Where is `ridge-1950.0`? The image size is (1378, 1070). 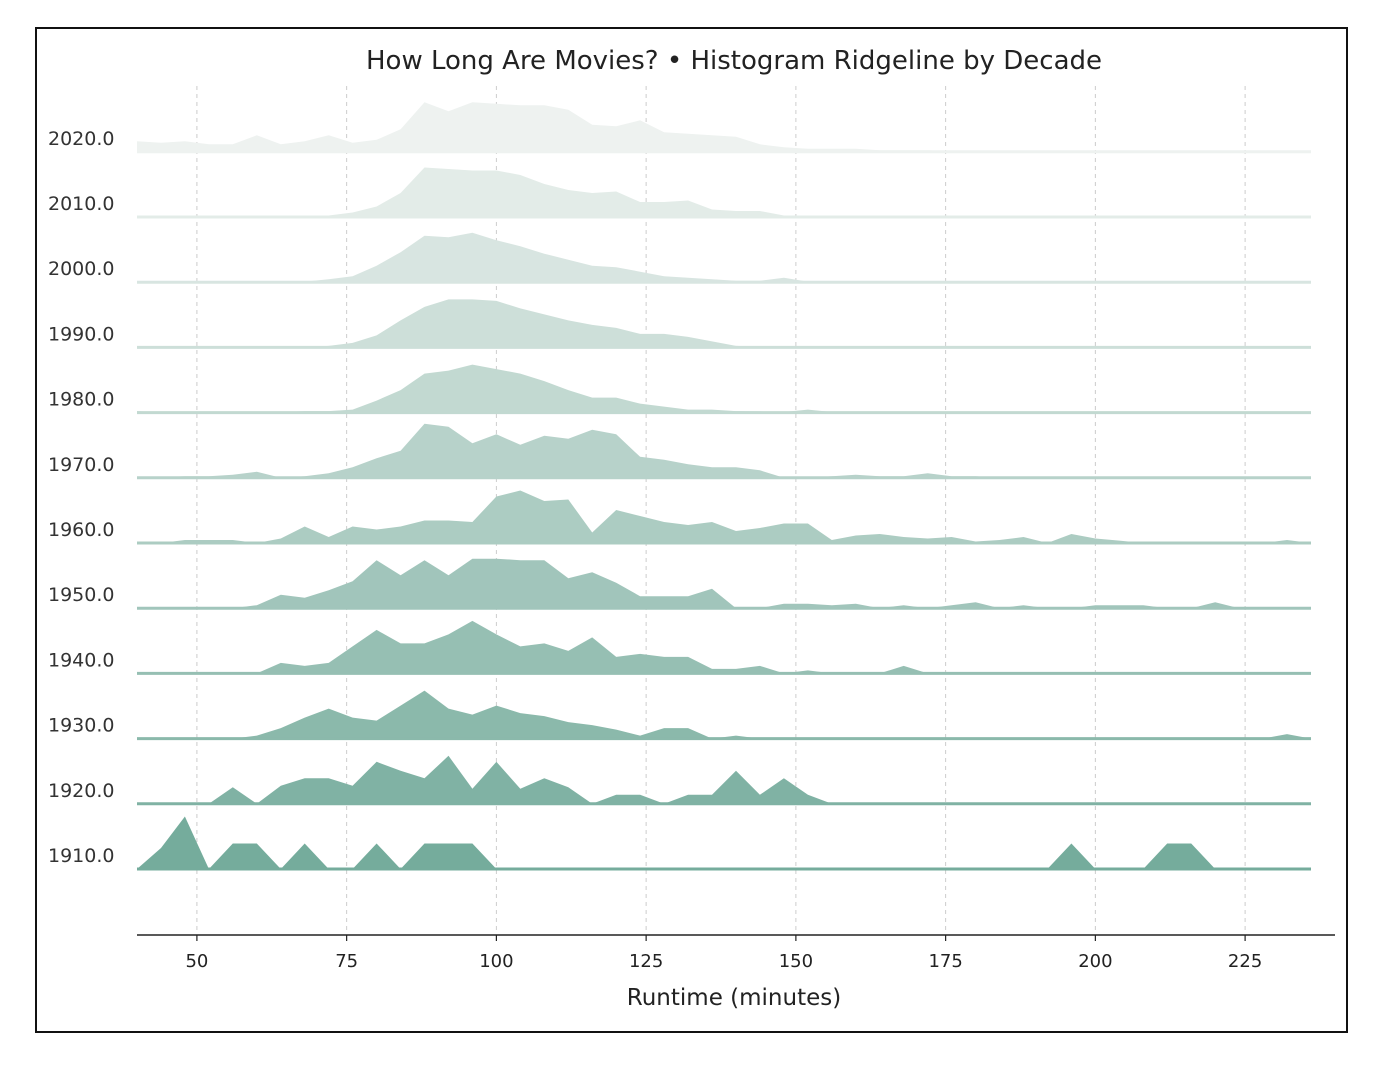 ridge-1950.0 is located at coordinates (724, 583).